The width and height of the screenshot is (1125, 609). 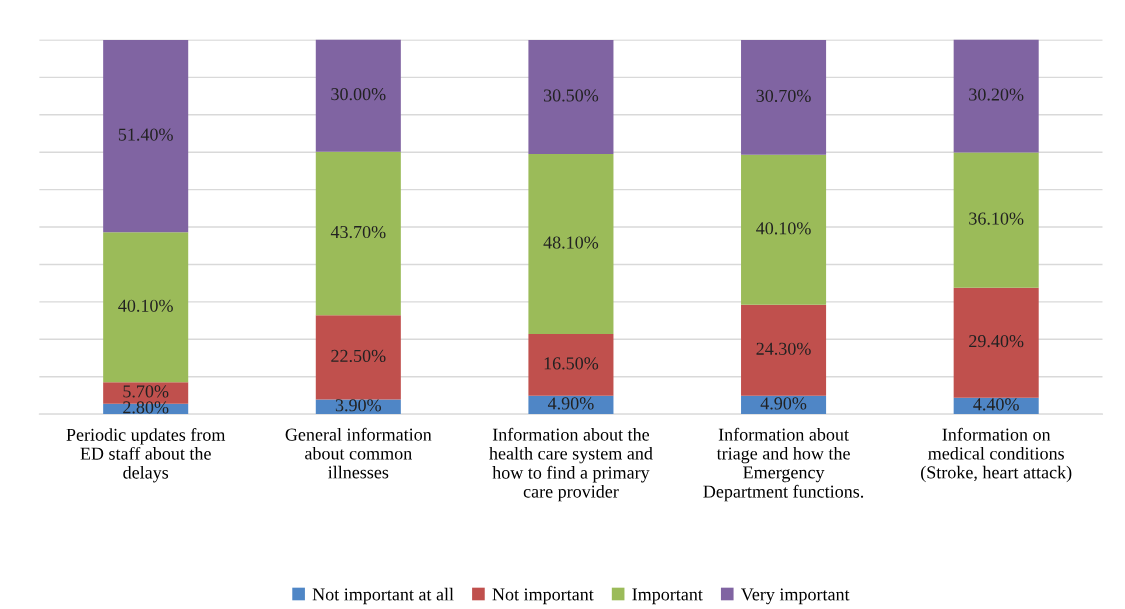 I want to click on data-label: 51.40%, so click(x=145, y=134).